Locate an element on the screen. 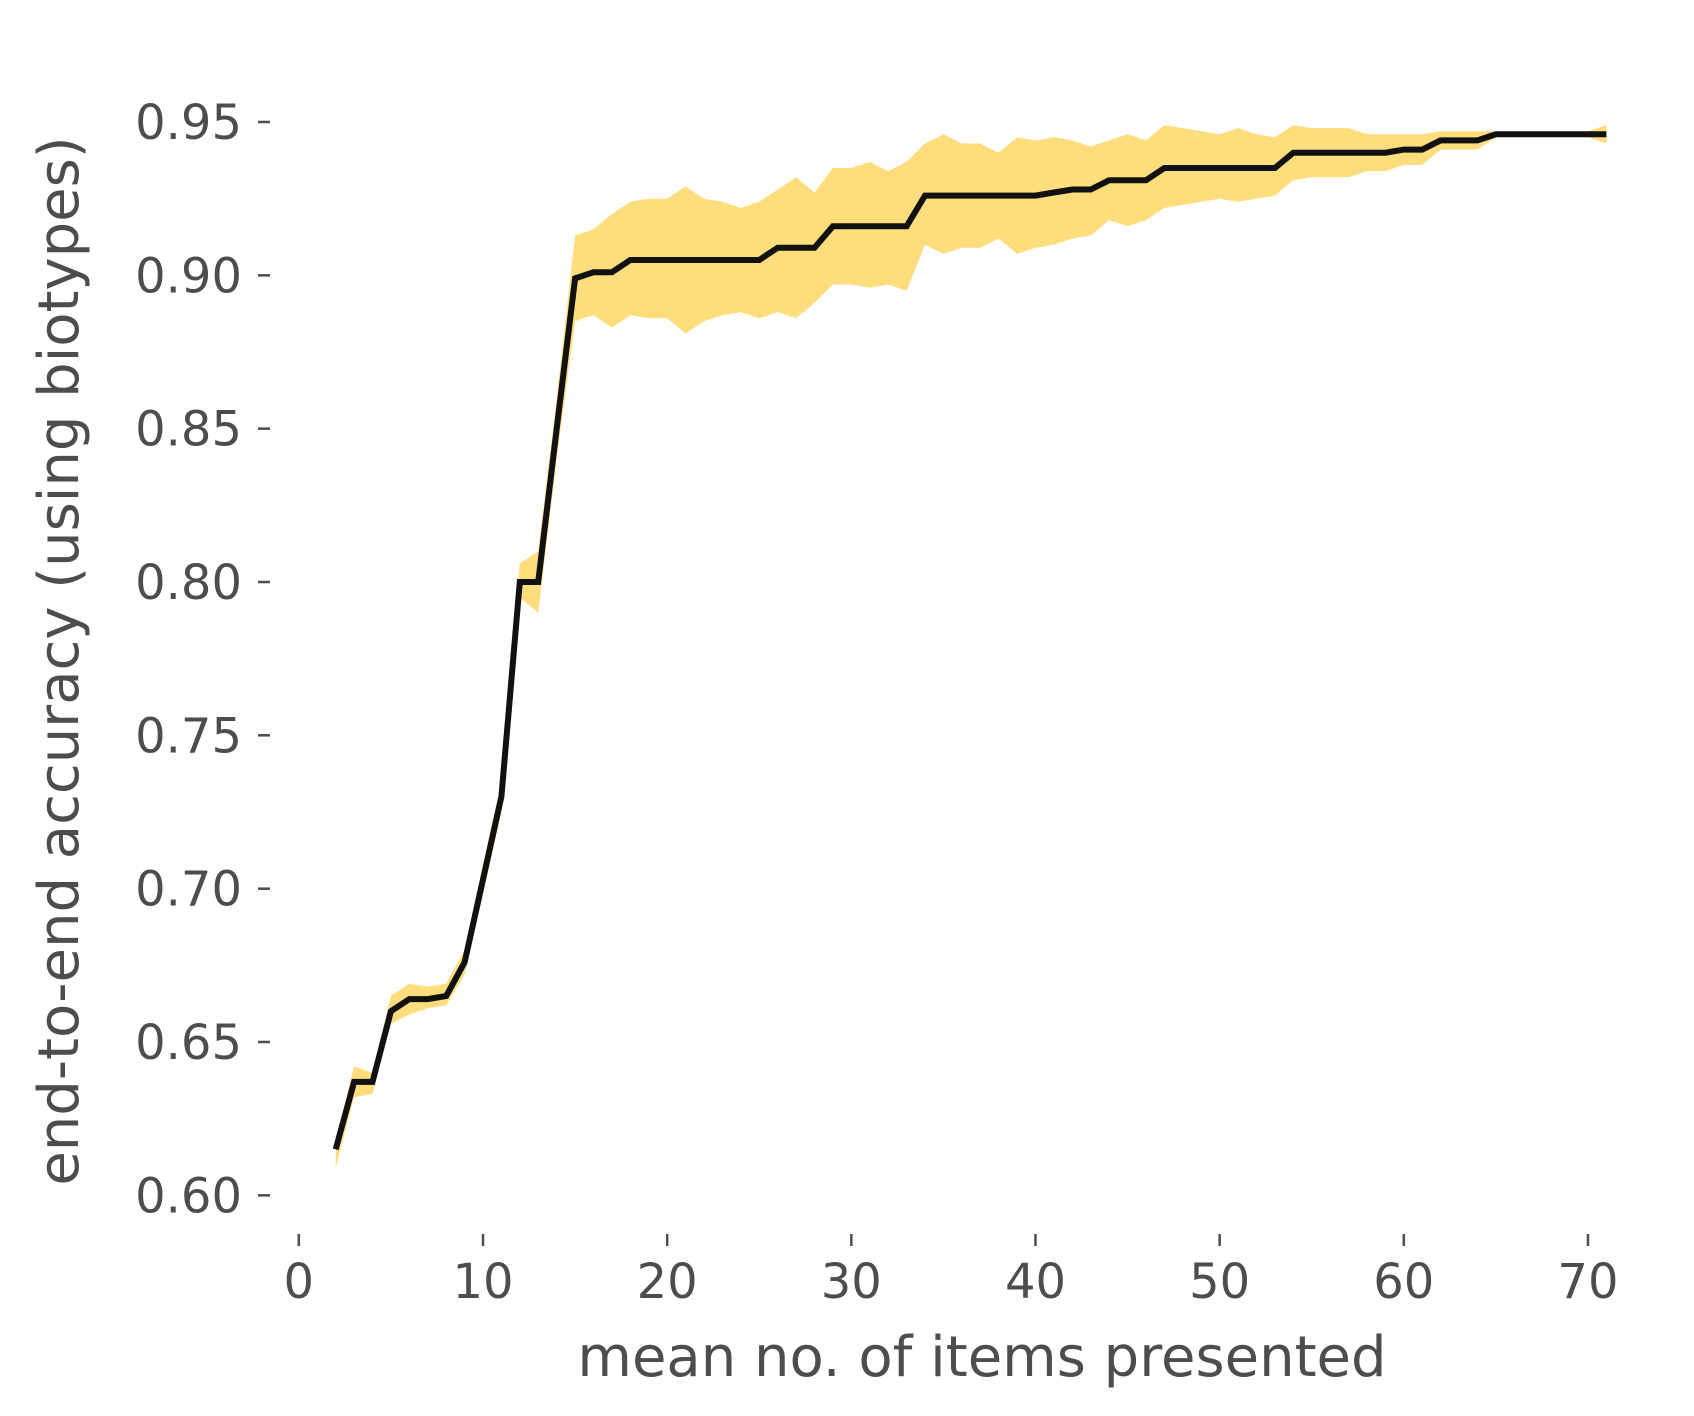 Image resolution: width=1694 pixels, height=1416 pixels. x-tick-label: 40 is located at coordinates (1035, 1282).